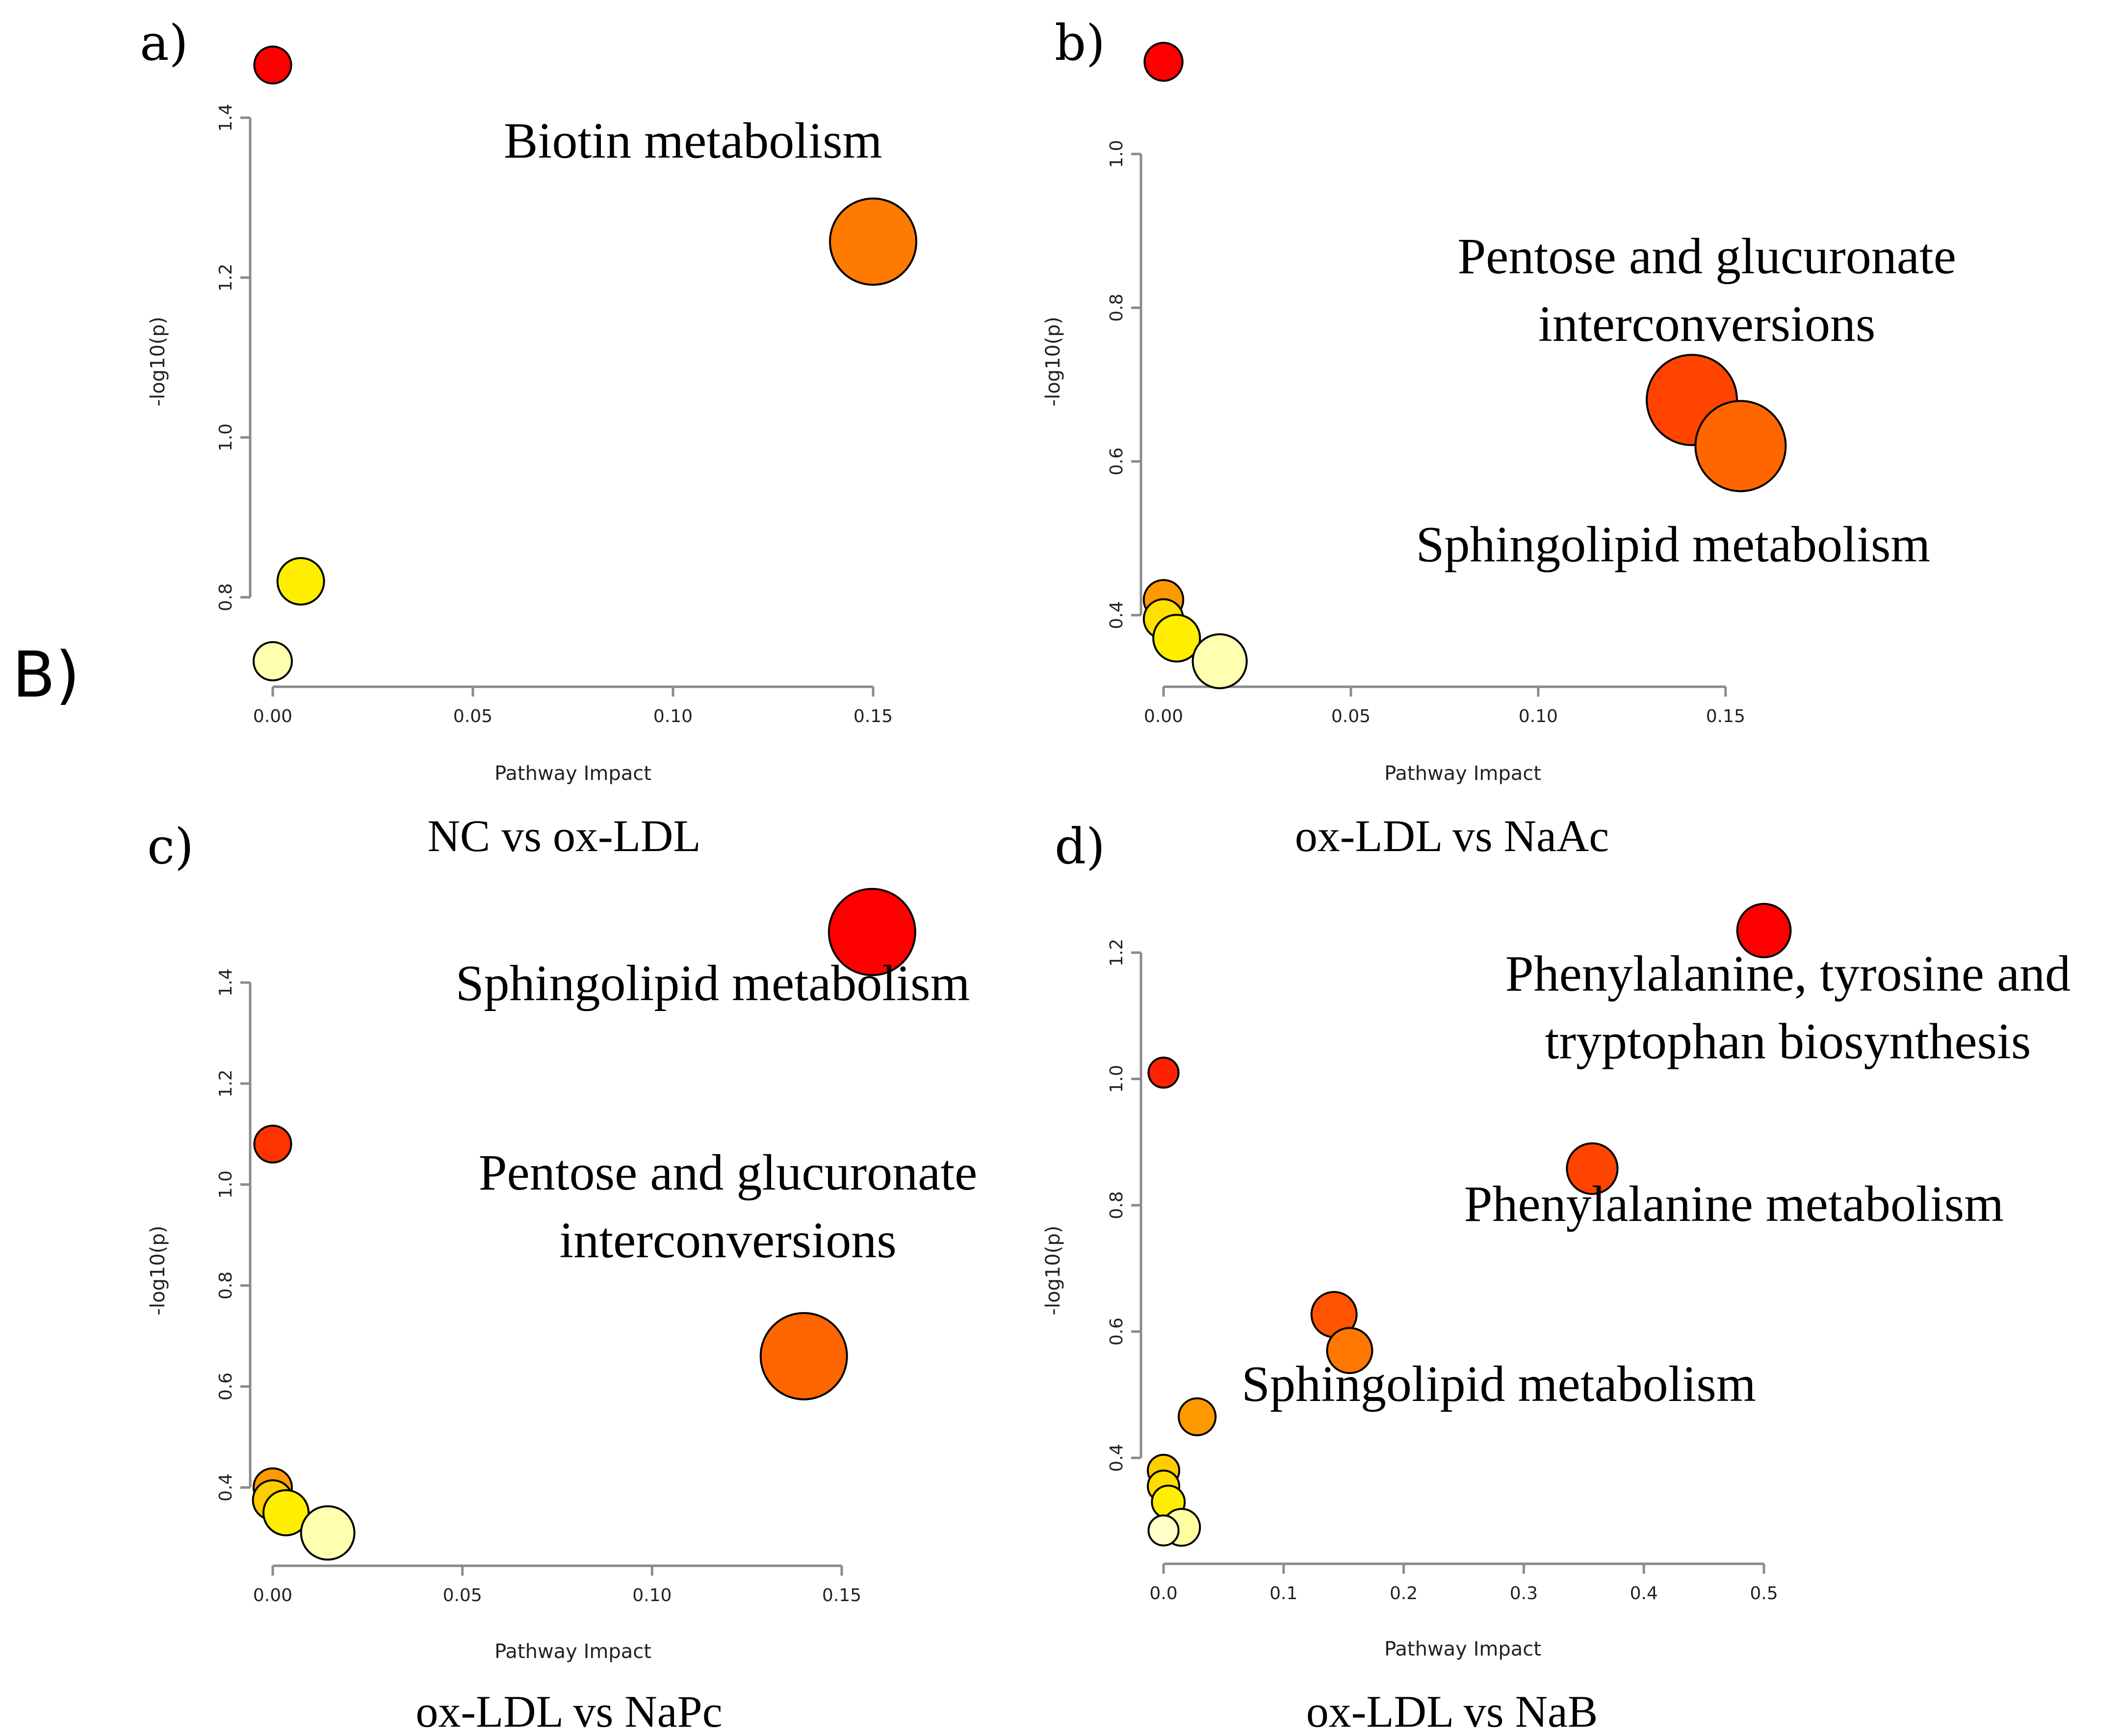  Describe the element at coordinates (1788, 1041) in the screenshot. I see `pathway-annotation: tryptophan biosynthesis` at that location.